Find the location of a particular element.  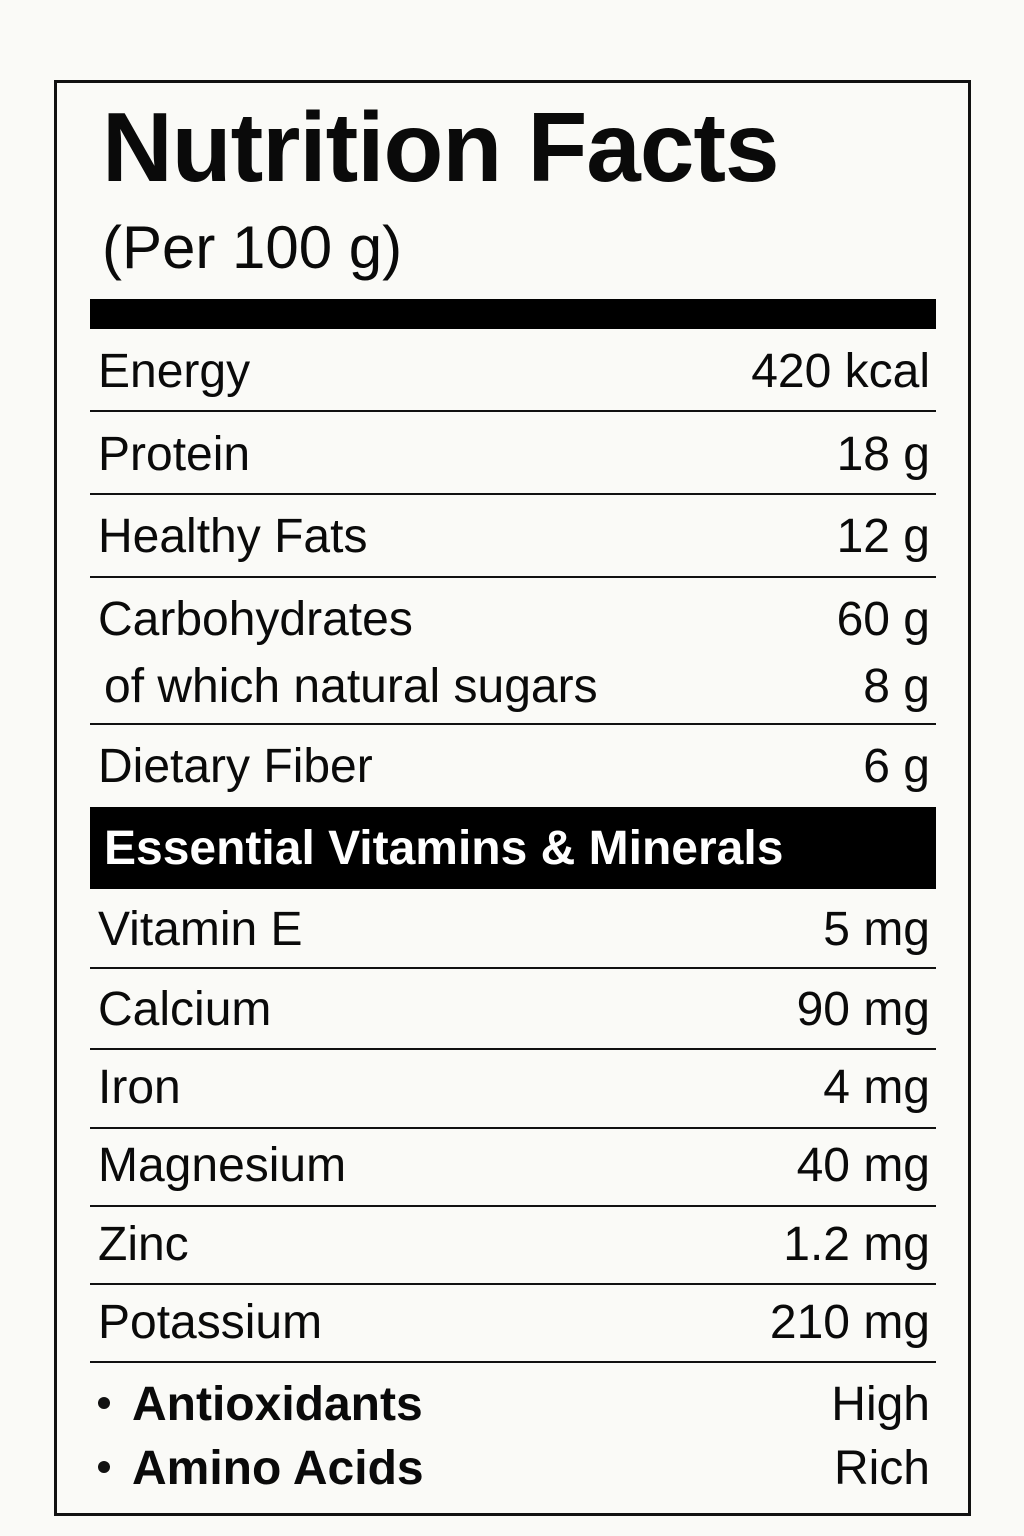

nutrient-label: Carbohydrates is located at coordinates (255, 619).